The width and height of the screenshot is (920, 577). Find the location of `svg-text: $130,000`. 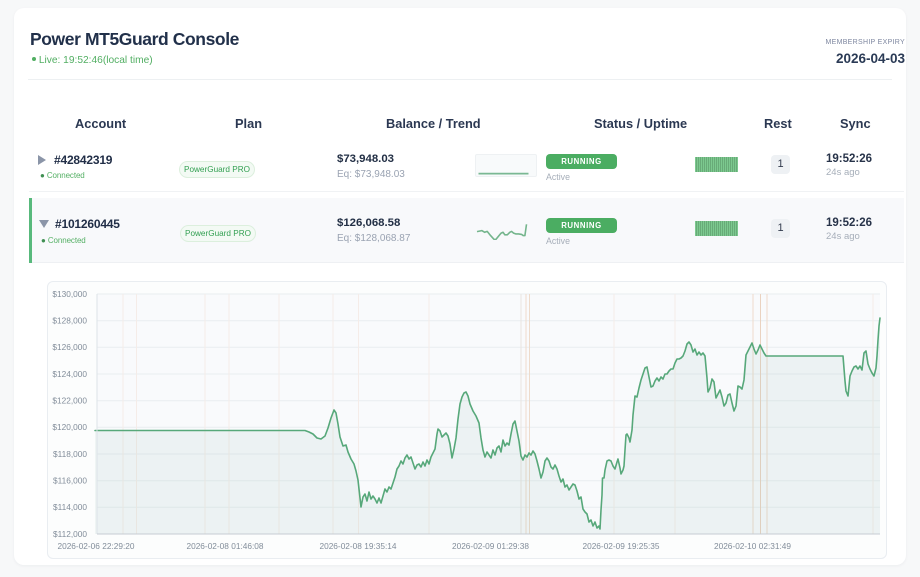

svg-text: $130,000 is located at coordinates (69, 294).